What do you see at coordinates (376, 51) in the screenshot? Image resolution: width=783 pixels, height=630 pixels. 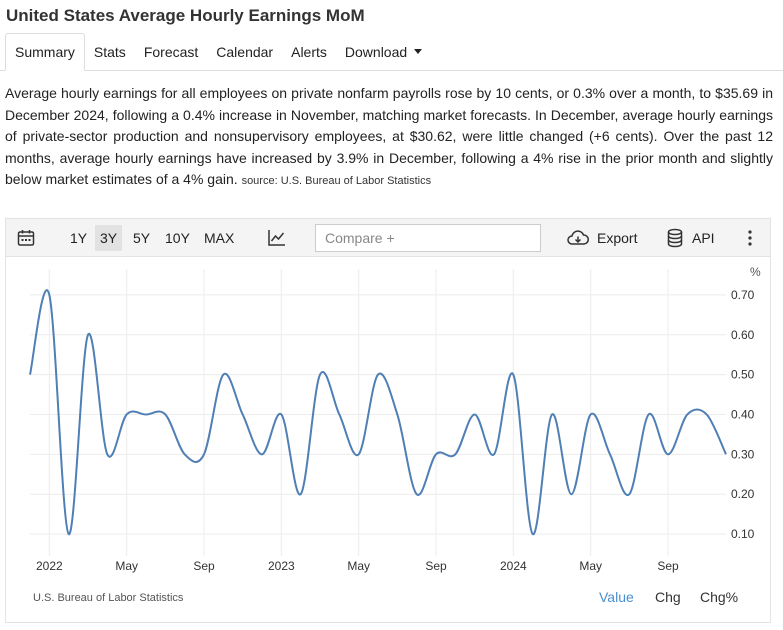 I see `tab-download-label: Download` at bounding box center [376, 51].